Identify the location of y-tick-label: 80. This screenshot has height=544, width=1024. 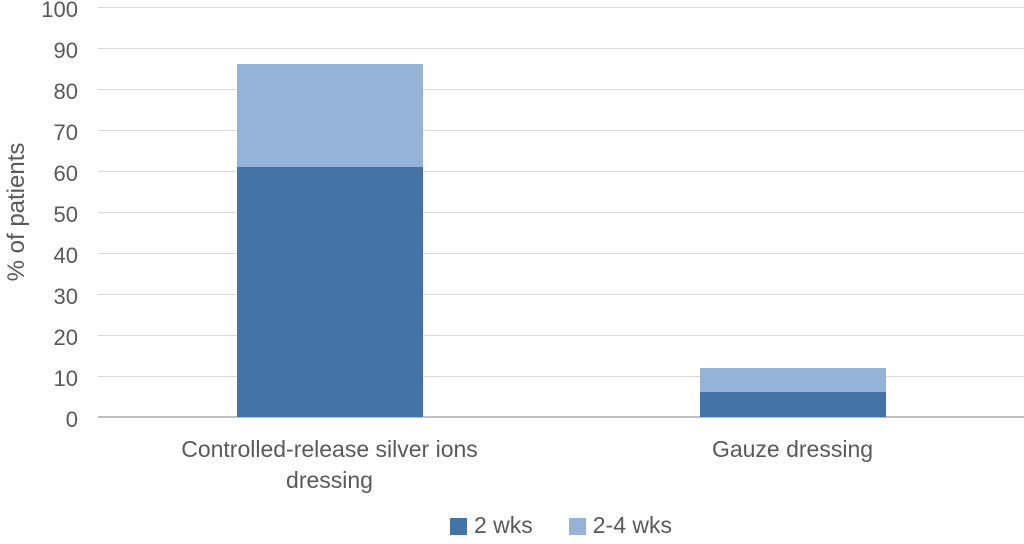
(65, 91).